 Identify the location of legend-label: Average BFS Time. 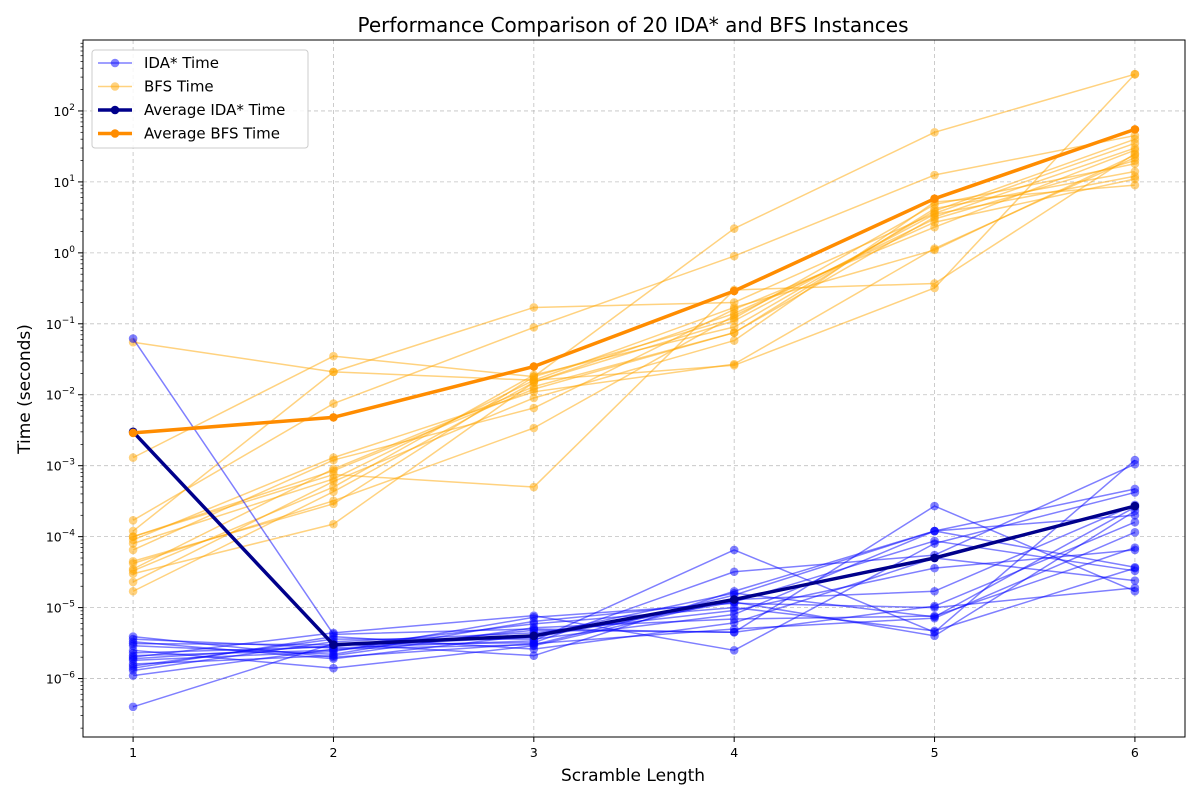
(212, 134).